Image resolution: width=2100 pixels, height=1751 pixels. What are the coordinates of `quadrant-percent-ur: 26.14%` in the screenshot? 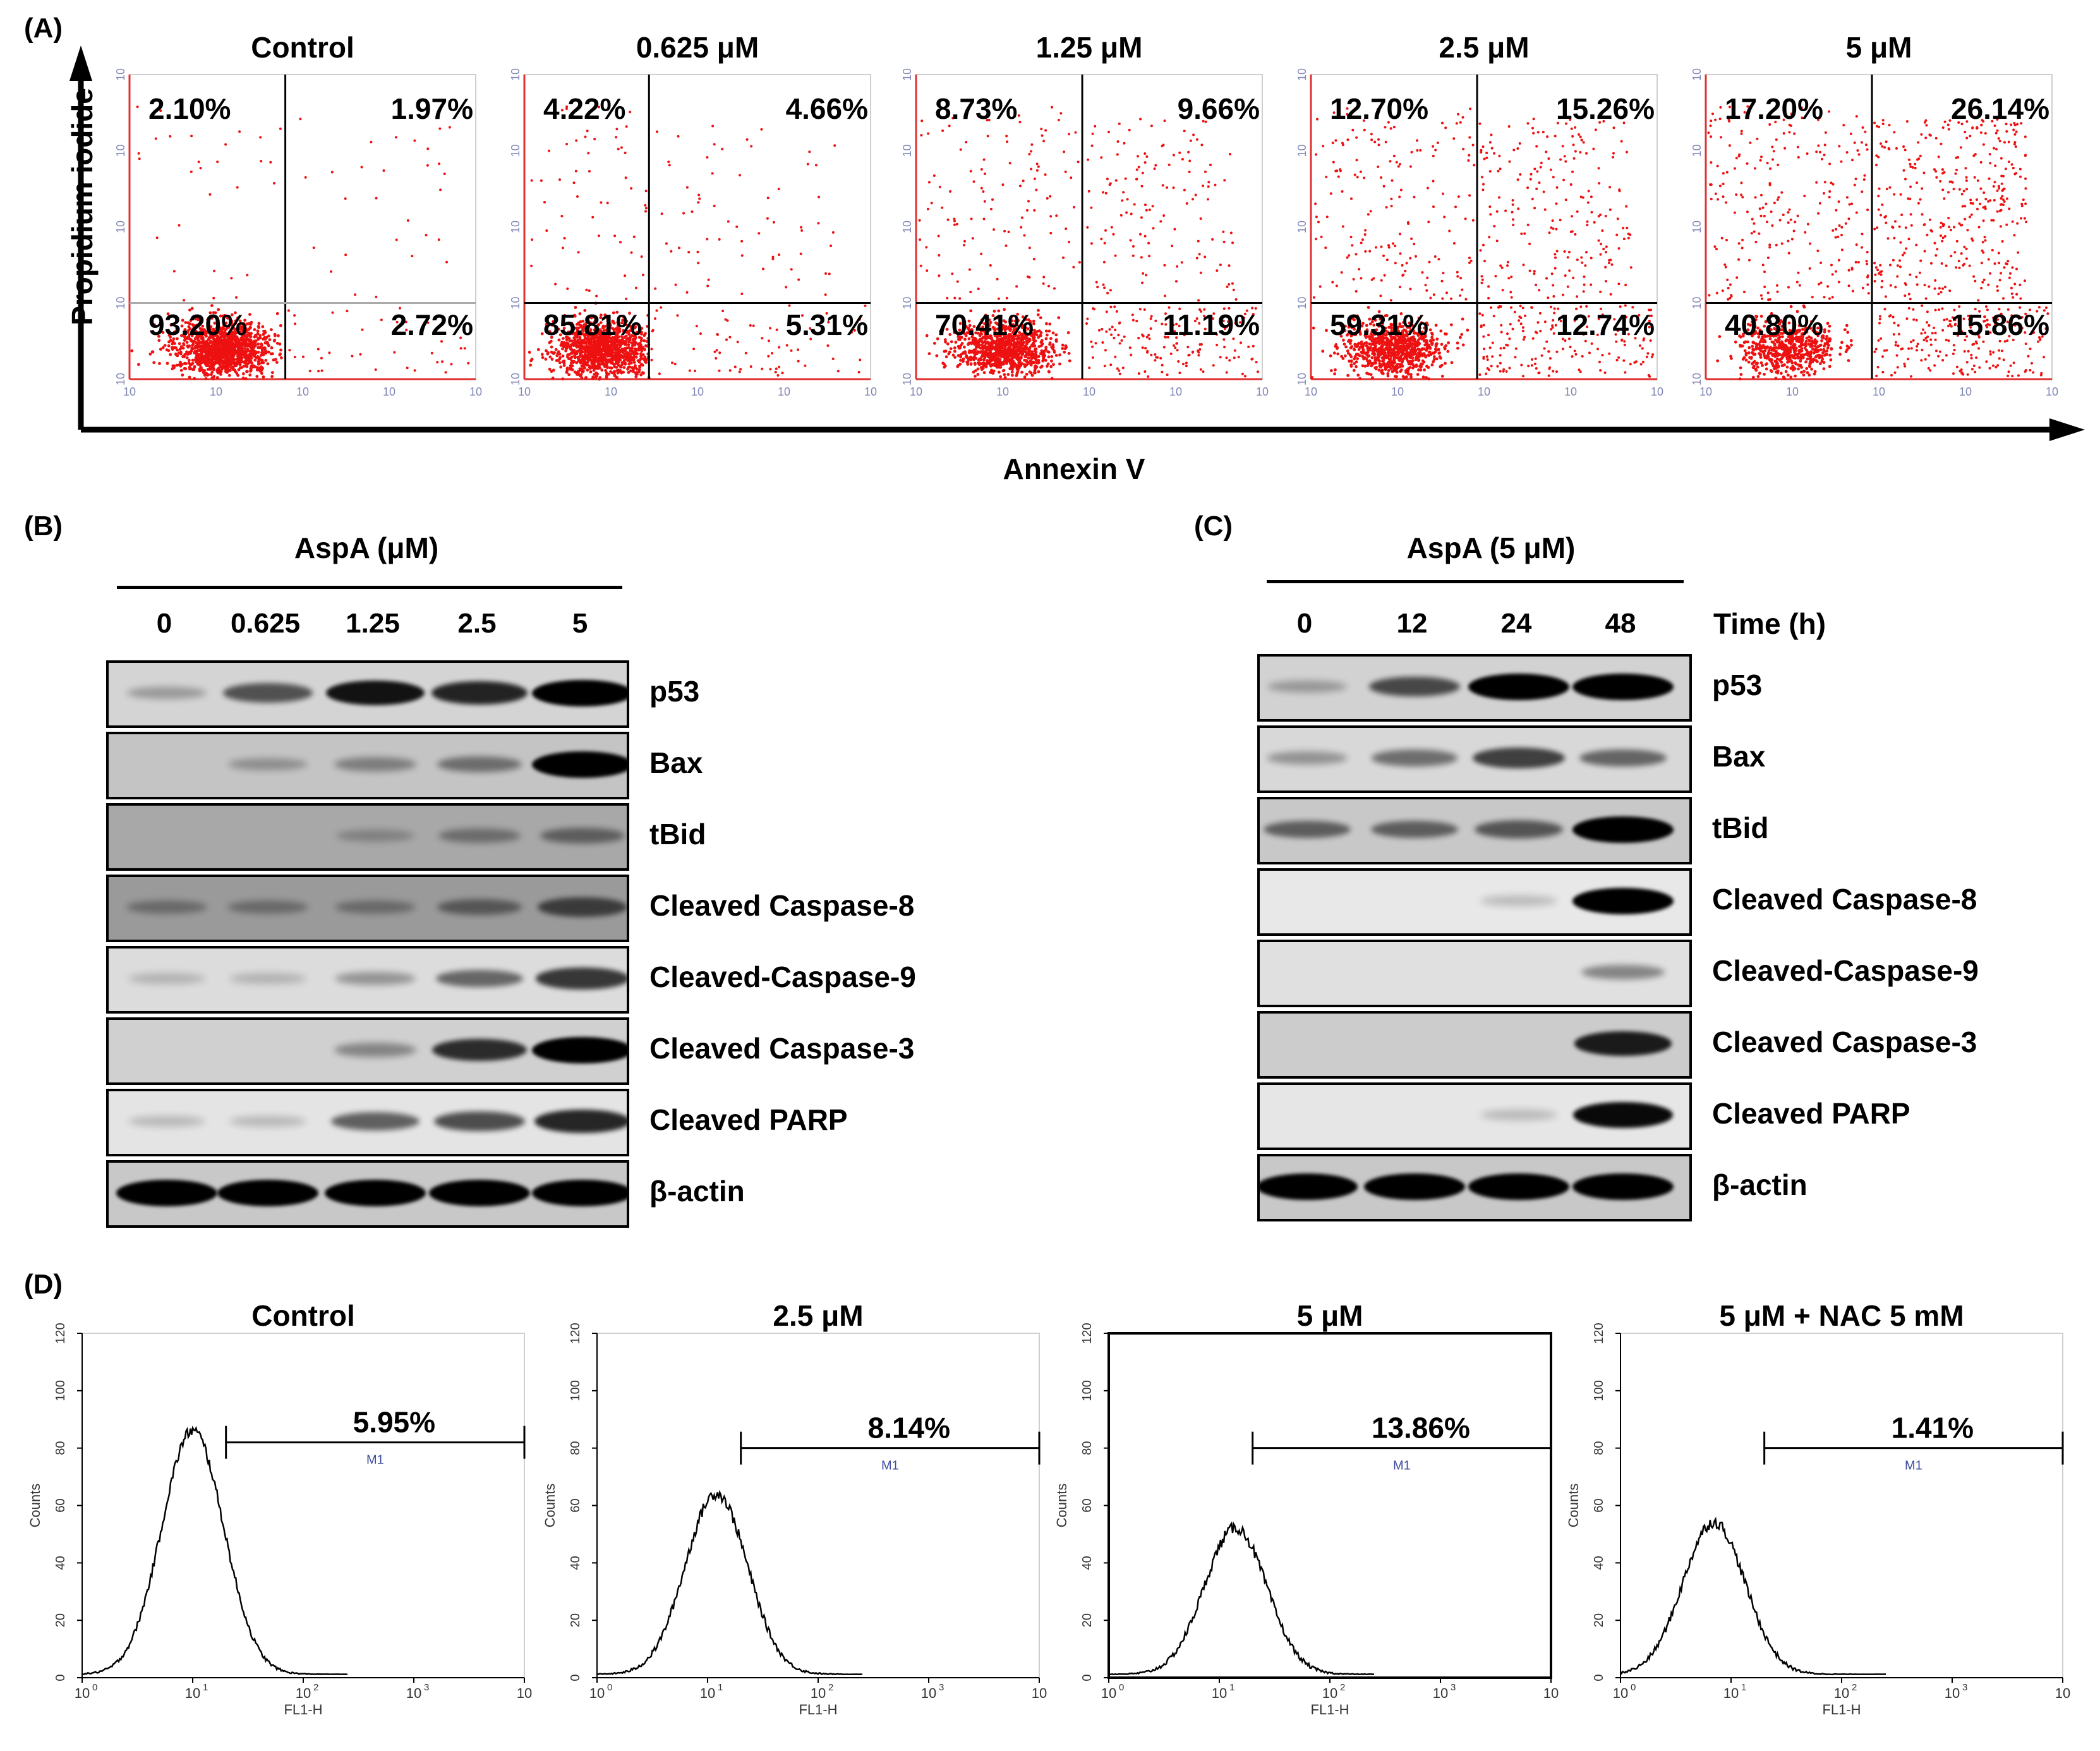 It's located at (2000, 108).